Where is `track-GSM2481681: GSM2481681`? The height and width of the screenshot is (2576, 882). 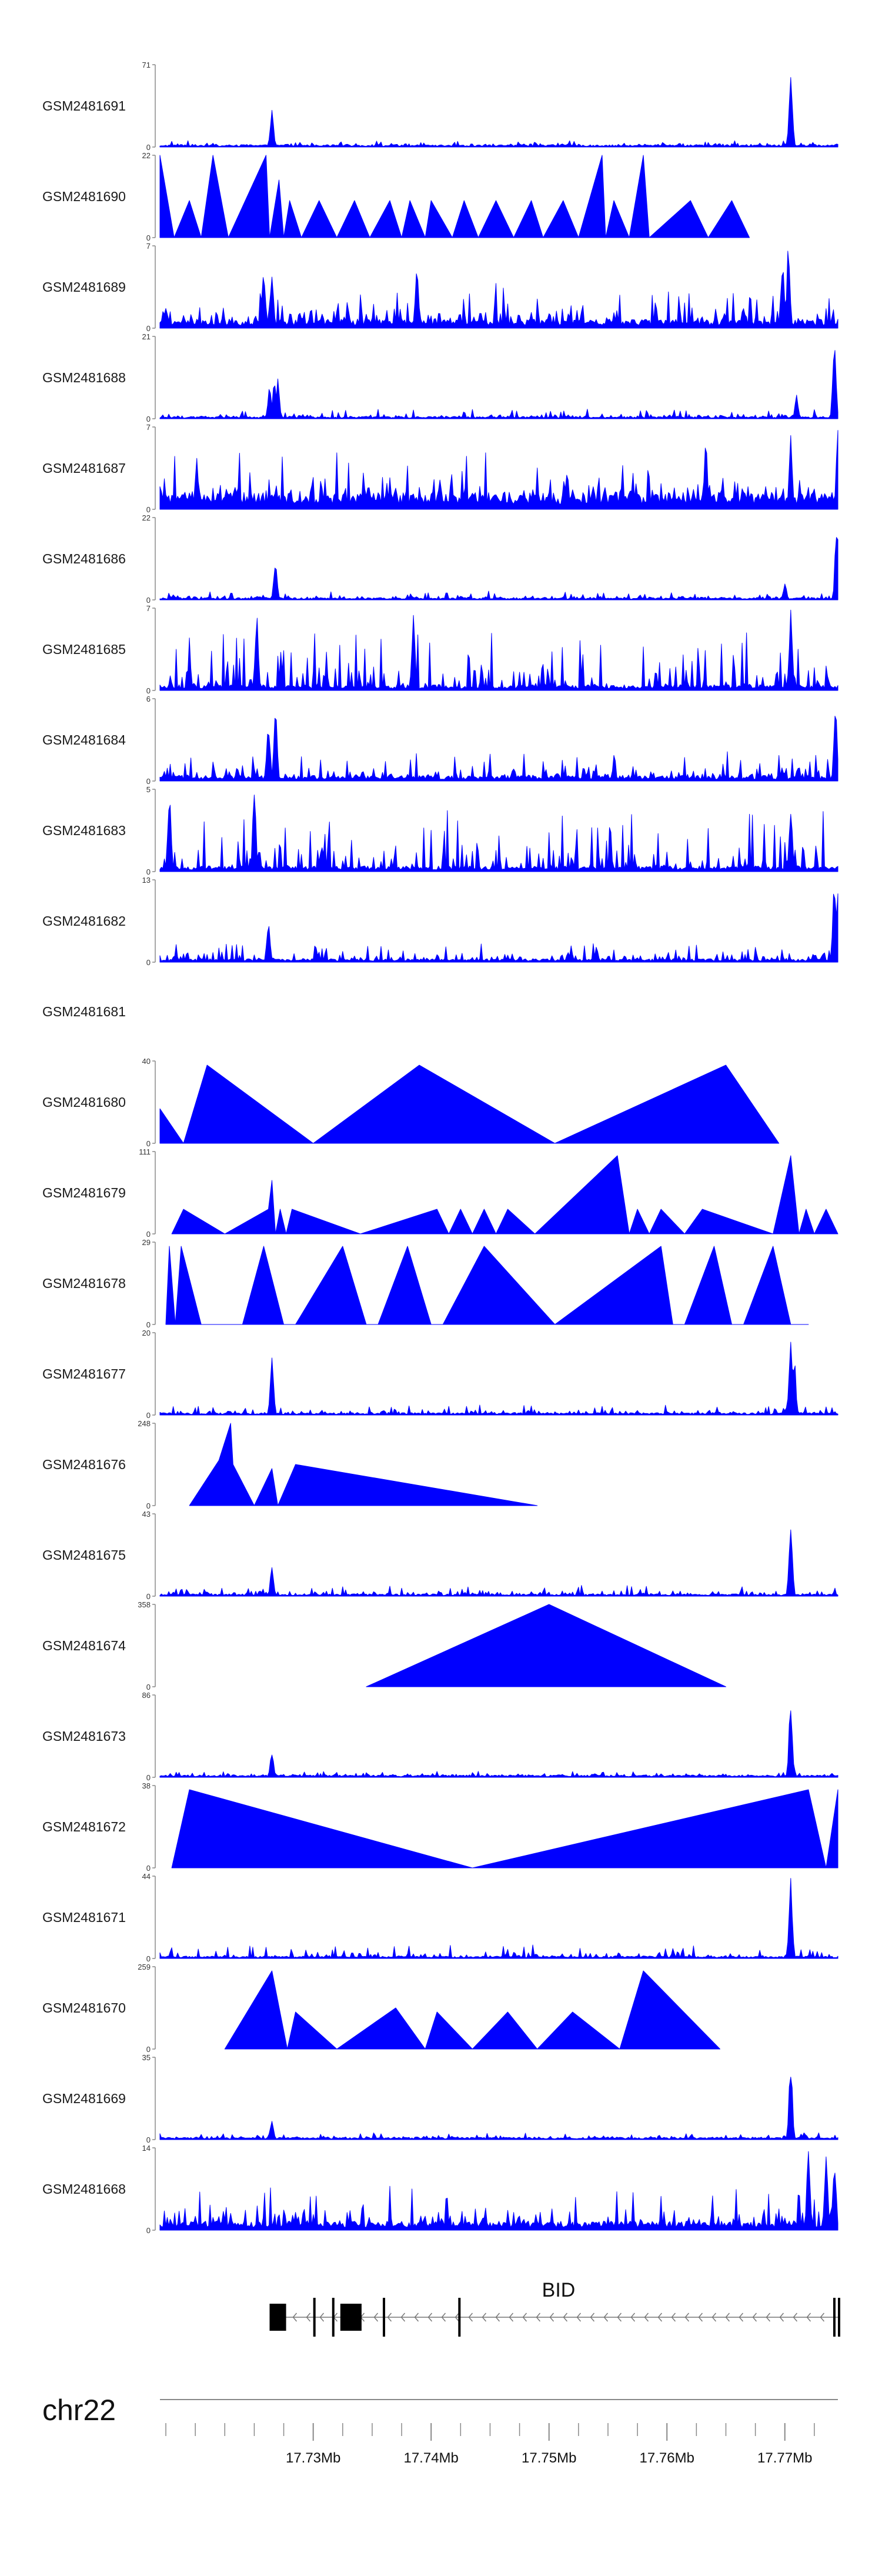
track-GSM2481681: GSM2481681 is located at coordinates (84, 1011).